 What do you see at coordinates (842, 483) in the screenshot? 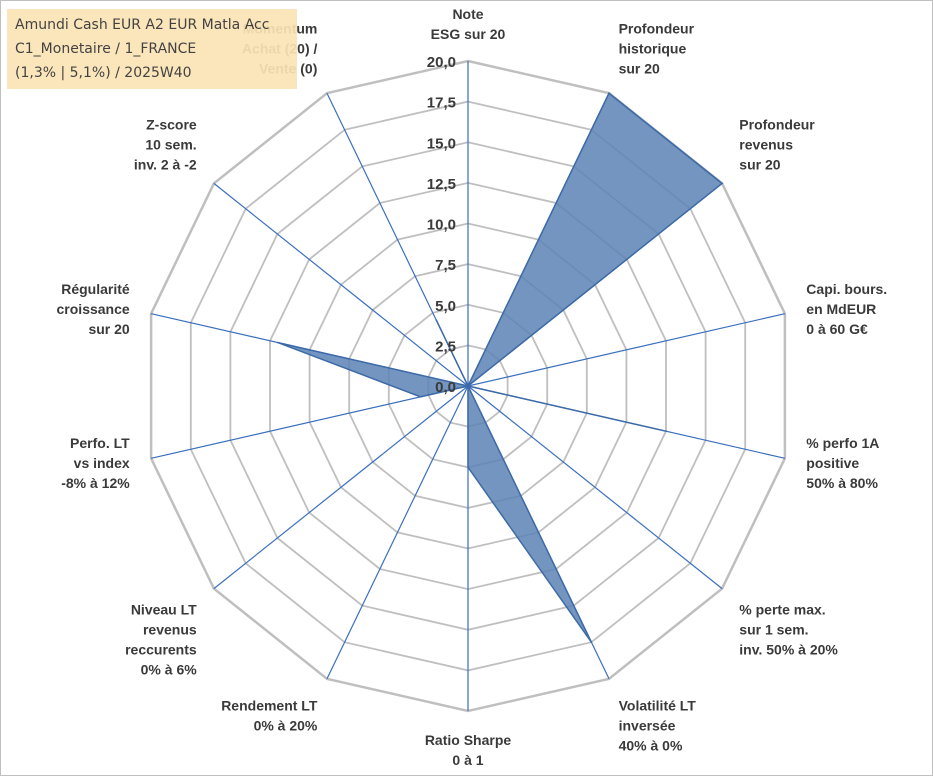
I see `axis-label-line: 50% à 80%` at bounding box center [842, 483].